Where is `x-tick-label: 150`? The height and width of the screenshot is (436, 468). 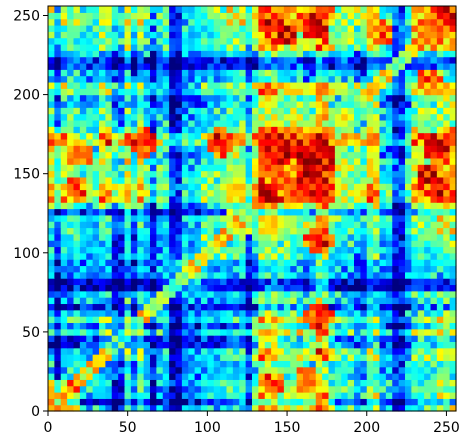
x-tick-label: 150 is located at coordinates (287, 428).